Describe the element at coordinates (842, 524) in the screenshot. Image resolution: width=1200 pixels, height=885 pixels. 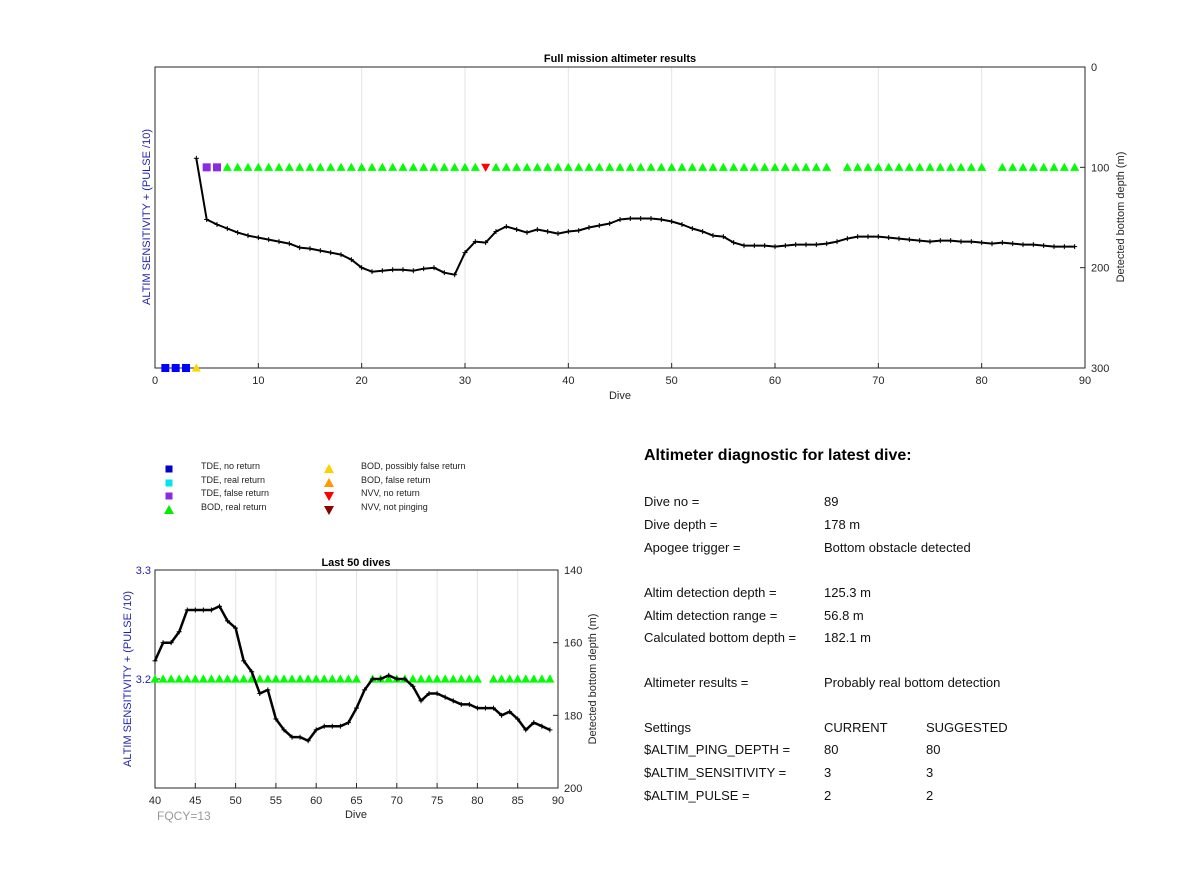
I see `diagnostic-value: 178 m` at that location.